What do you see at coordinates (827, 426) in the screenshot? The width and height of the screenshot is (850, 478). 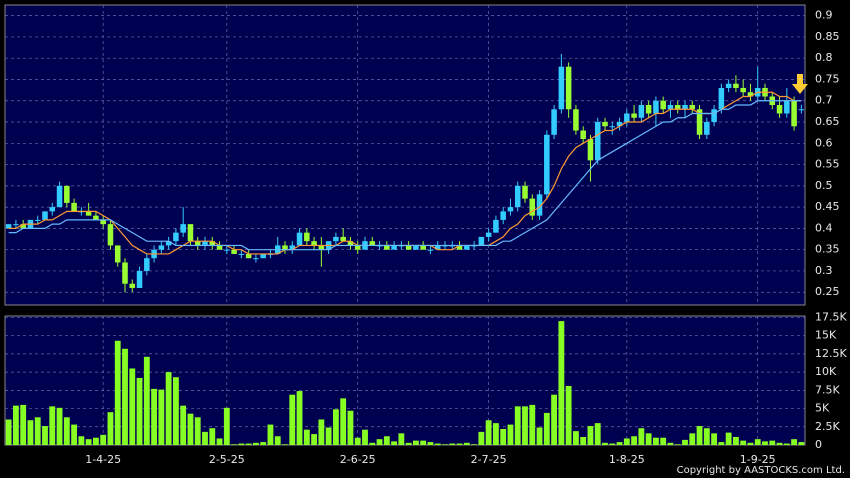 I see `y-tick-label: 2.5K` at bounding box center [827, 426].